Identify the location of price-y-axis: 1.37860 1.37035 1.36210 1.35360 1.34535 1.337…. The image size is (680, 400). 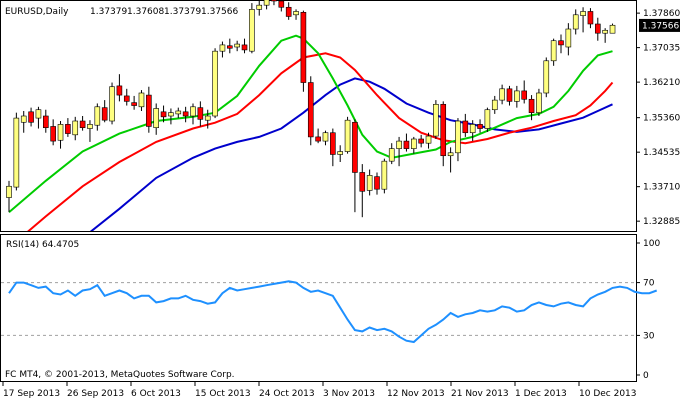
(658, 118).